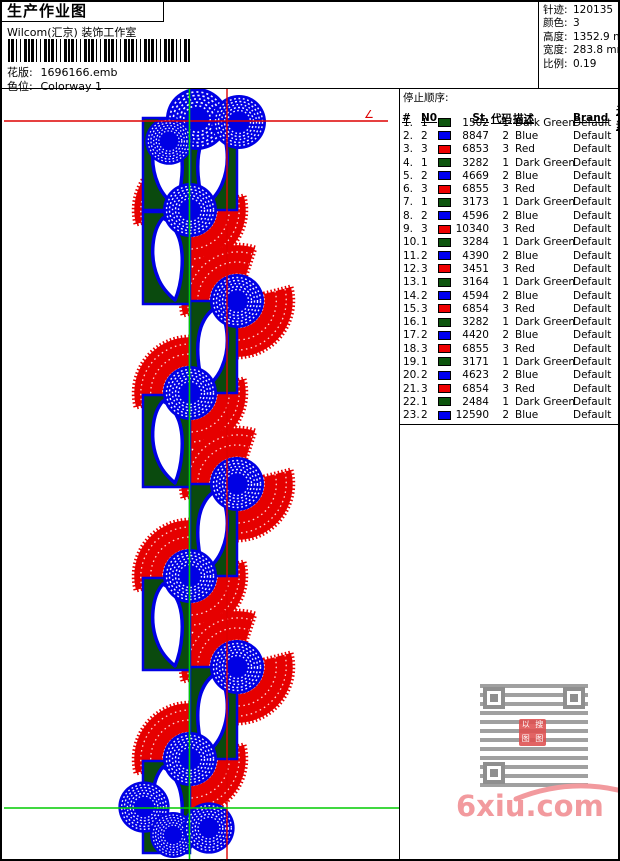 This screenshot has height=861, width=620. I want to click on stop-table-row: 1. 1 1502 1 Dark Green Default, so click(509, 122).